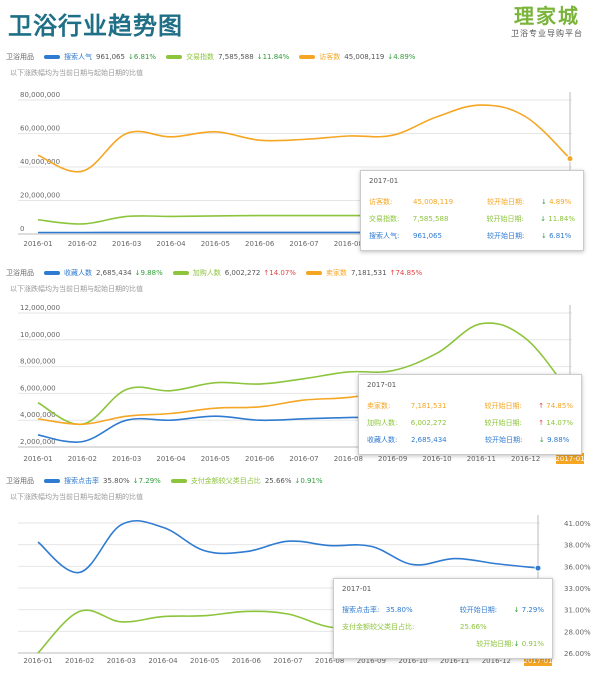  Describe the element at coordinates (273, 57) in the screenshot. I see `arrow-down-icon: ↓11.84%` at that location.